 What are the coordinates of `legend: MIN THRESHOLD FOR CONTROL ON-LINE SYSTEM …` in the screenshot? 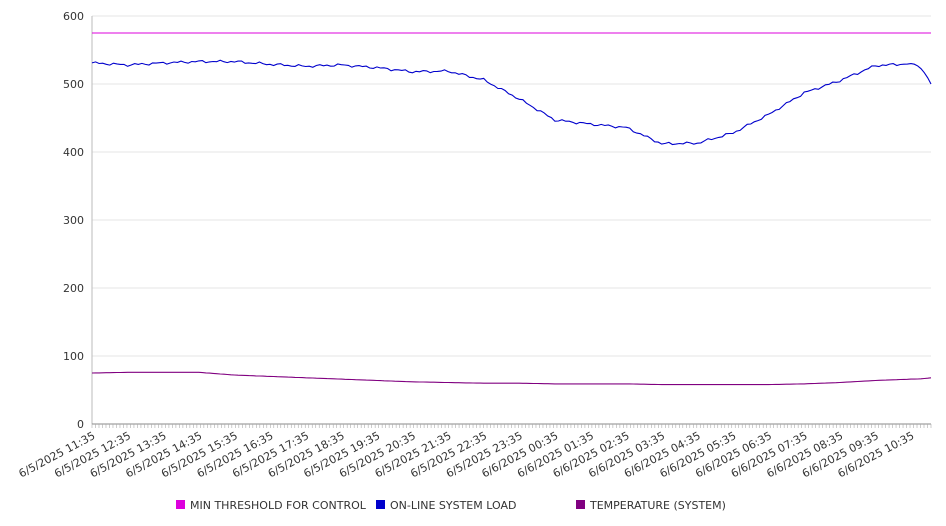 It's located at (451, 505).